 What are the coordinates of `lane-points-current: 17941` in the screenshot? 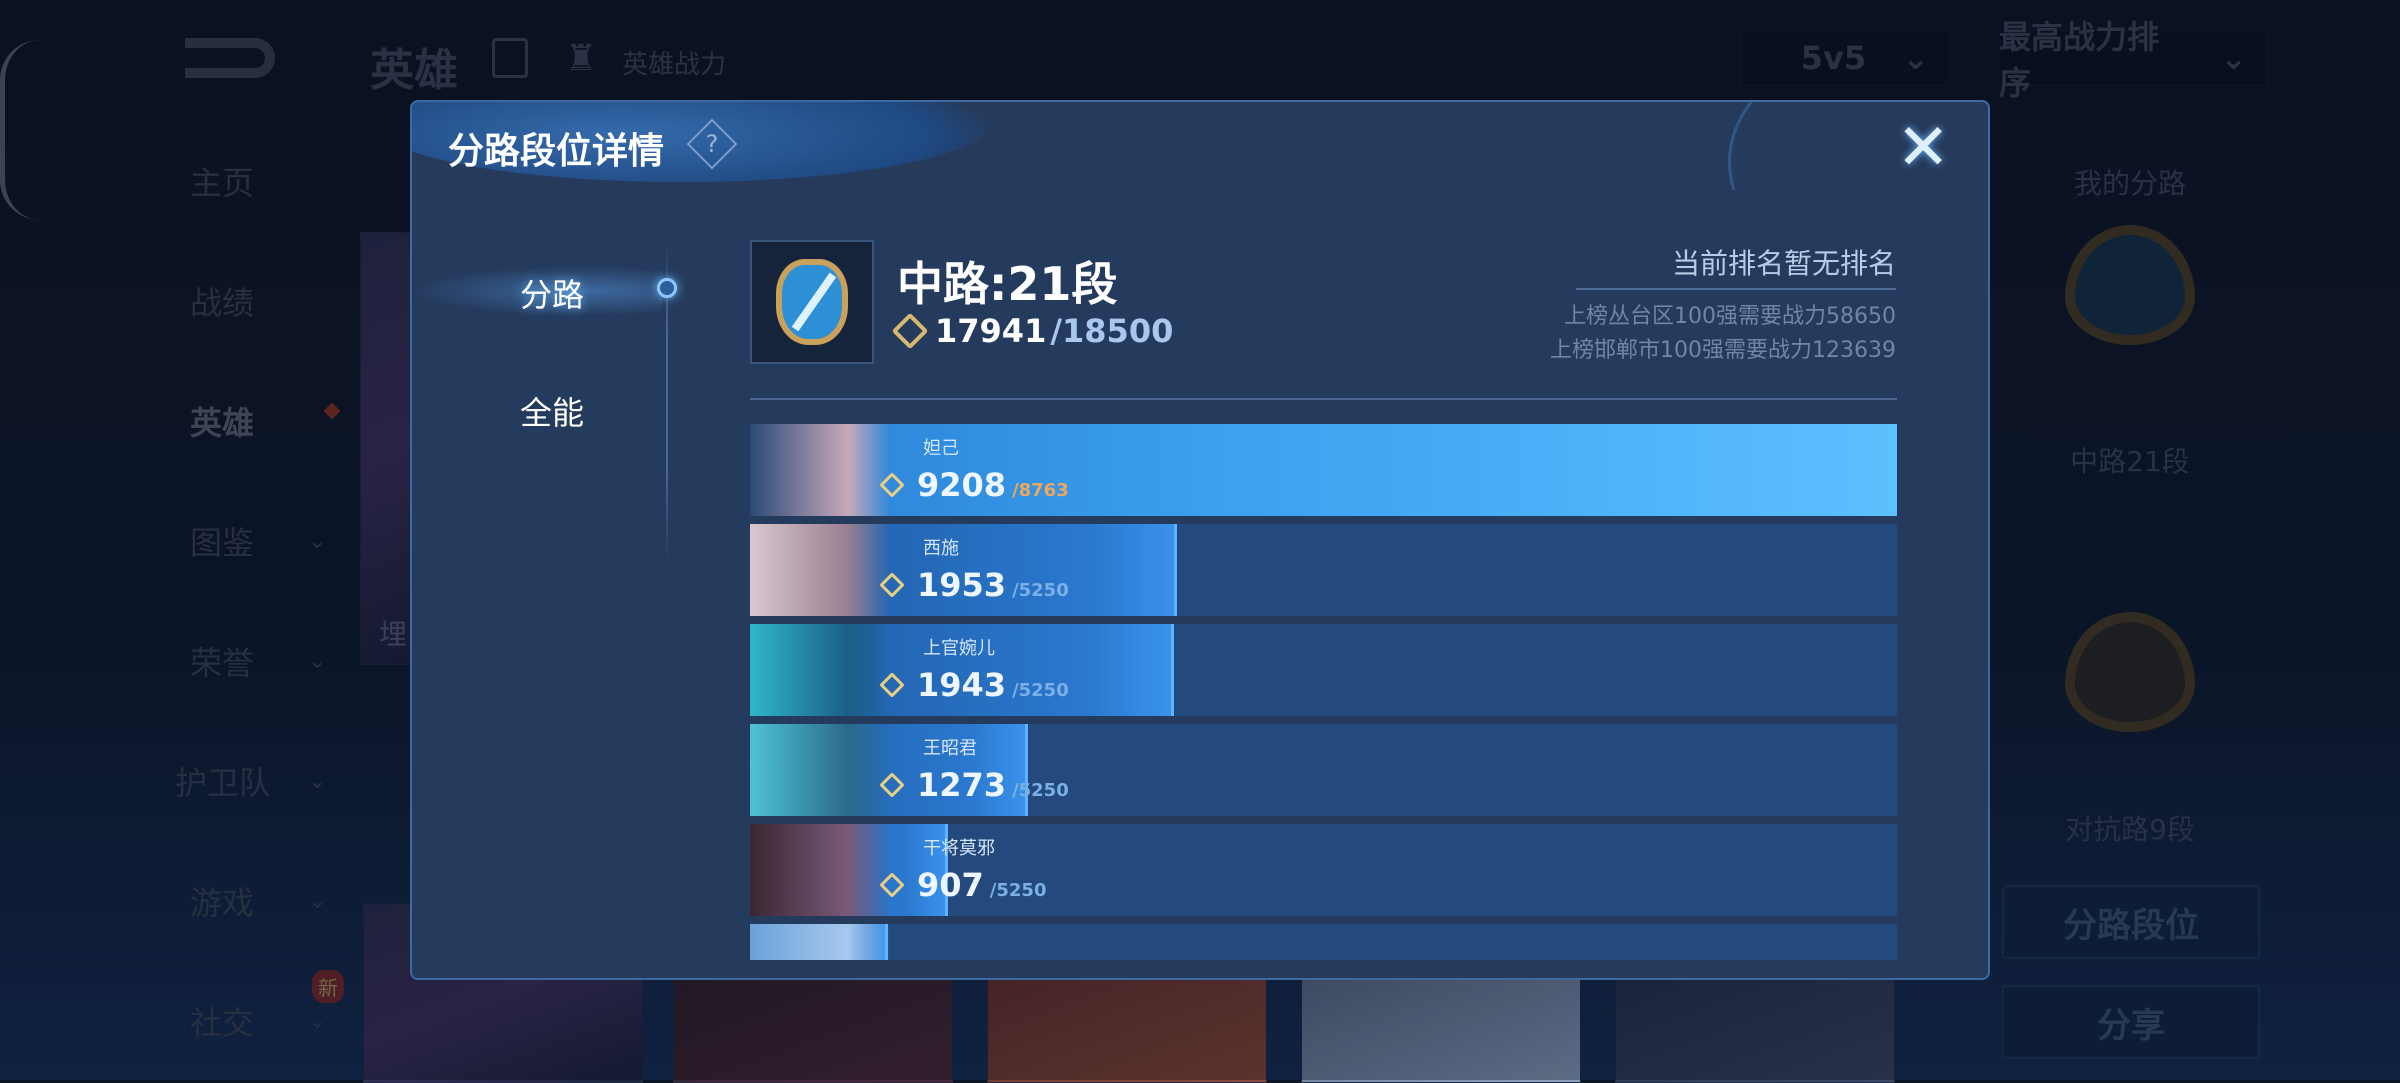 It's located at (991, 331).